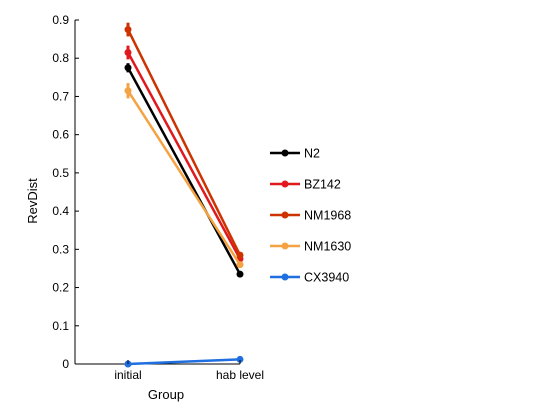 The image size is (560, 420). I want to click on x-axis-title: Group, so click(166, 394).